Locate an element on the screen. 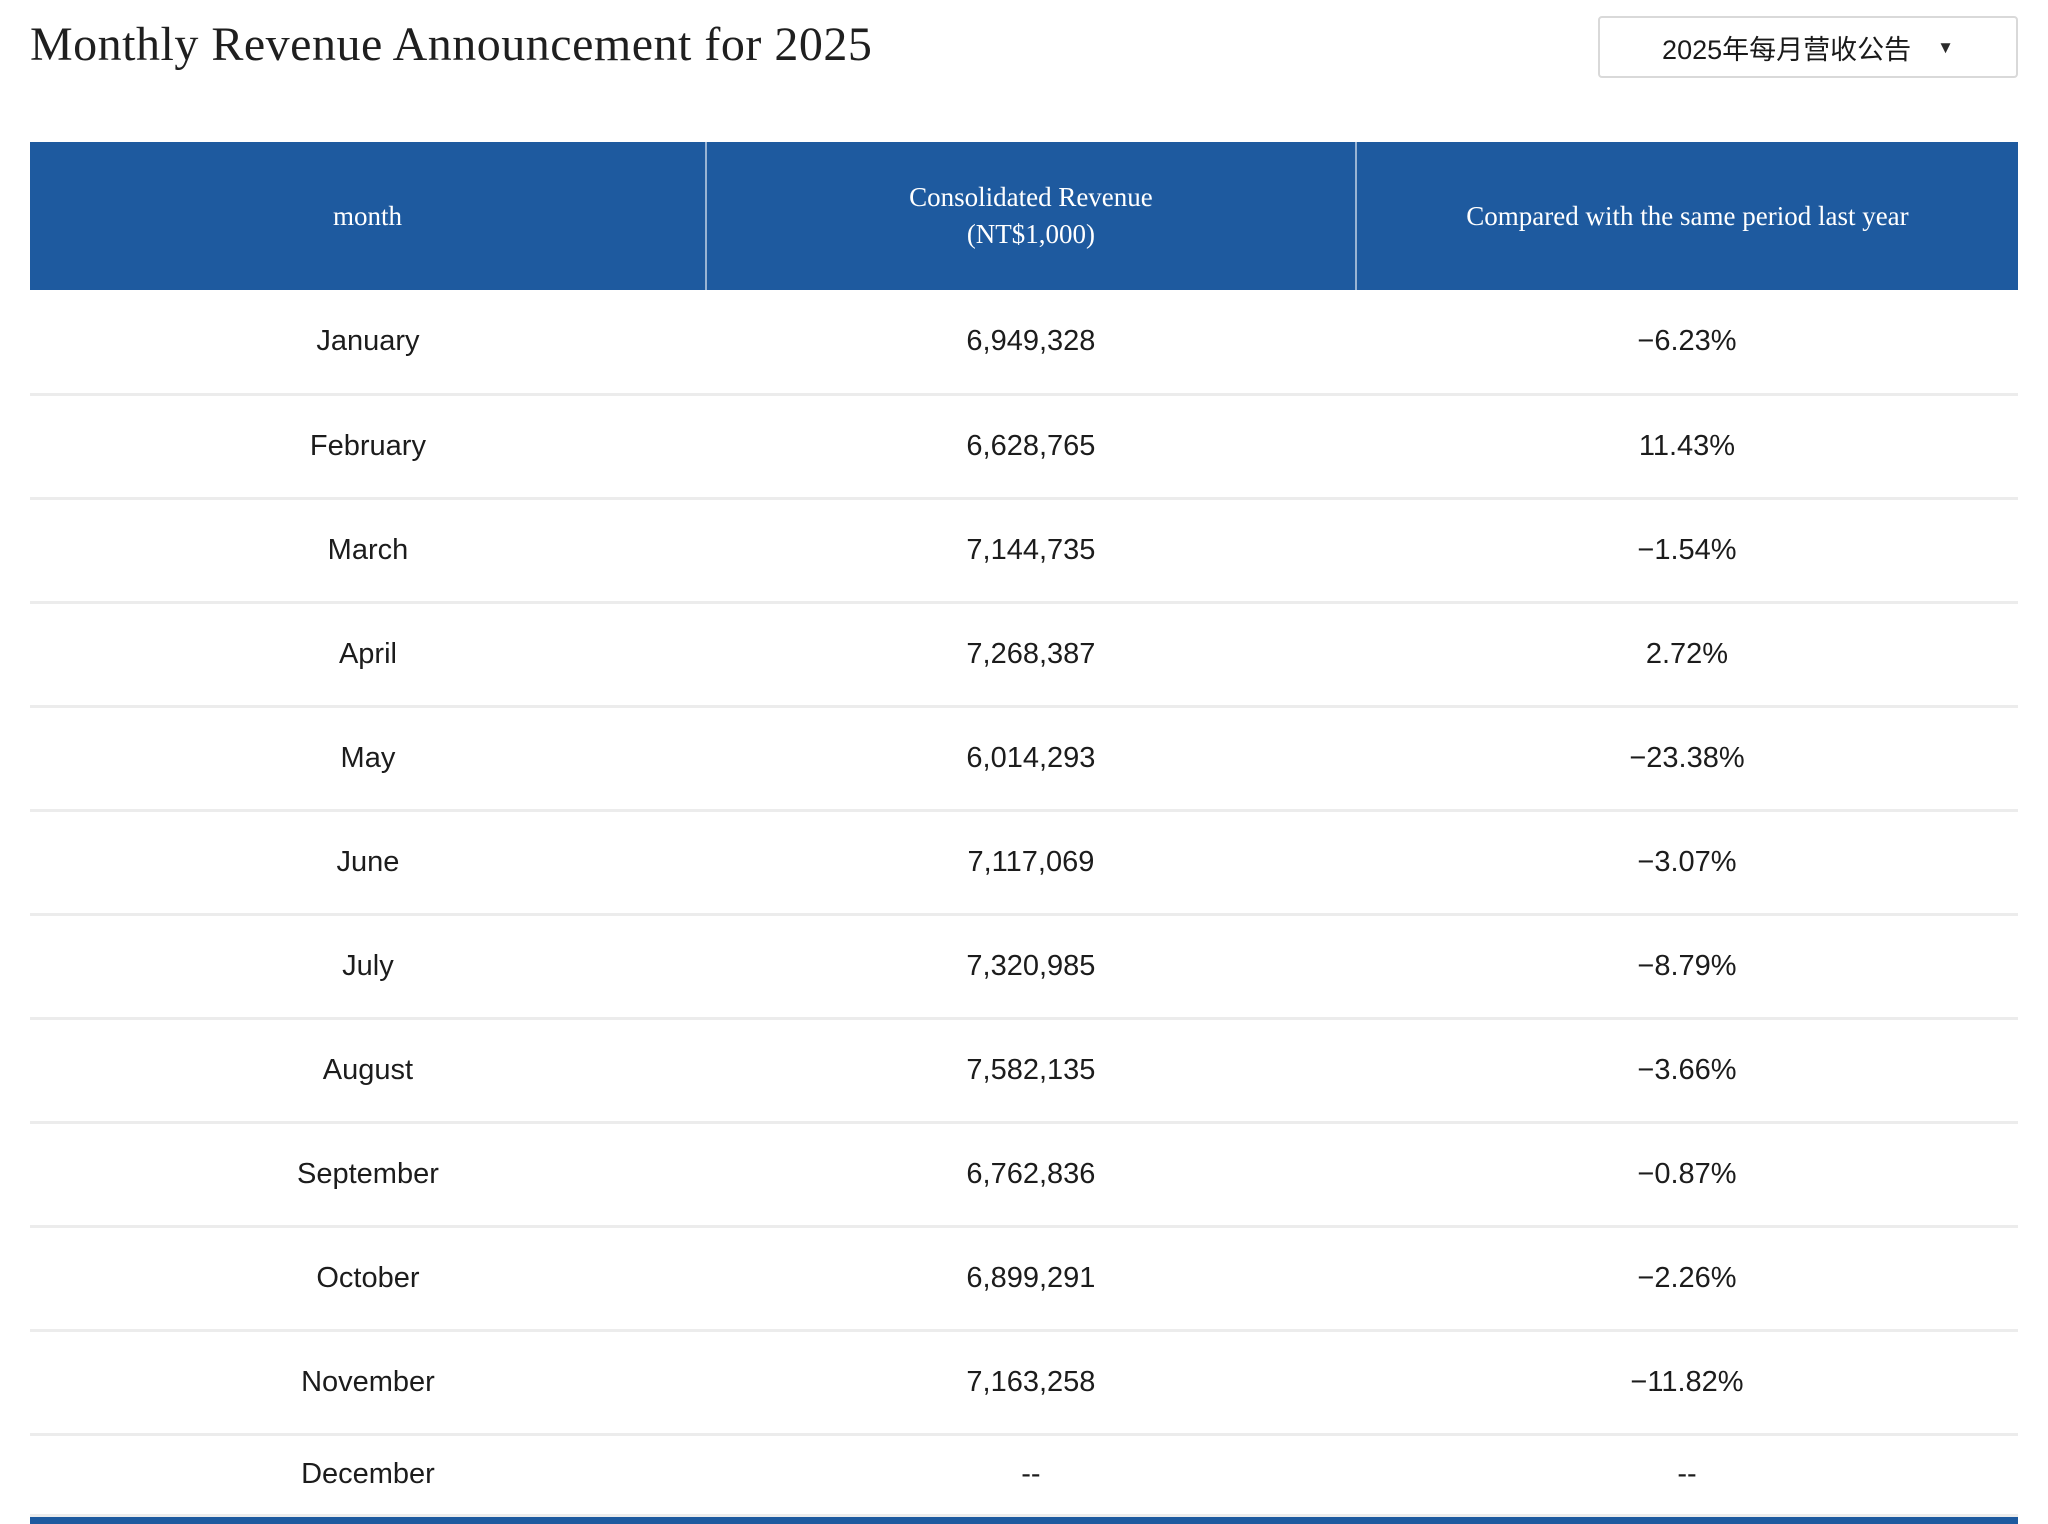 The height and width of the screenshot is (1524, 2048). month-cell: December is located at coordinates (368, 1475).